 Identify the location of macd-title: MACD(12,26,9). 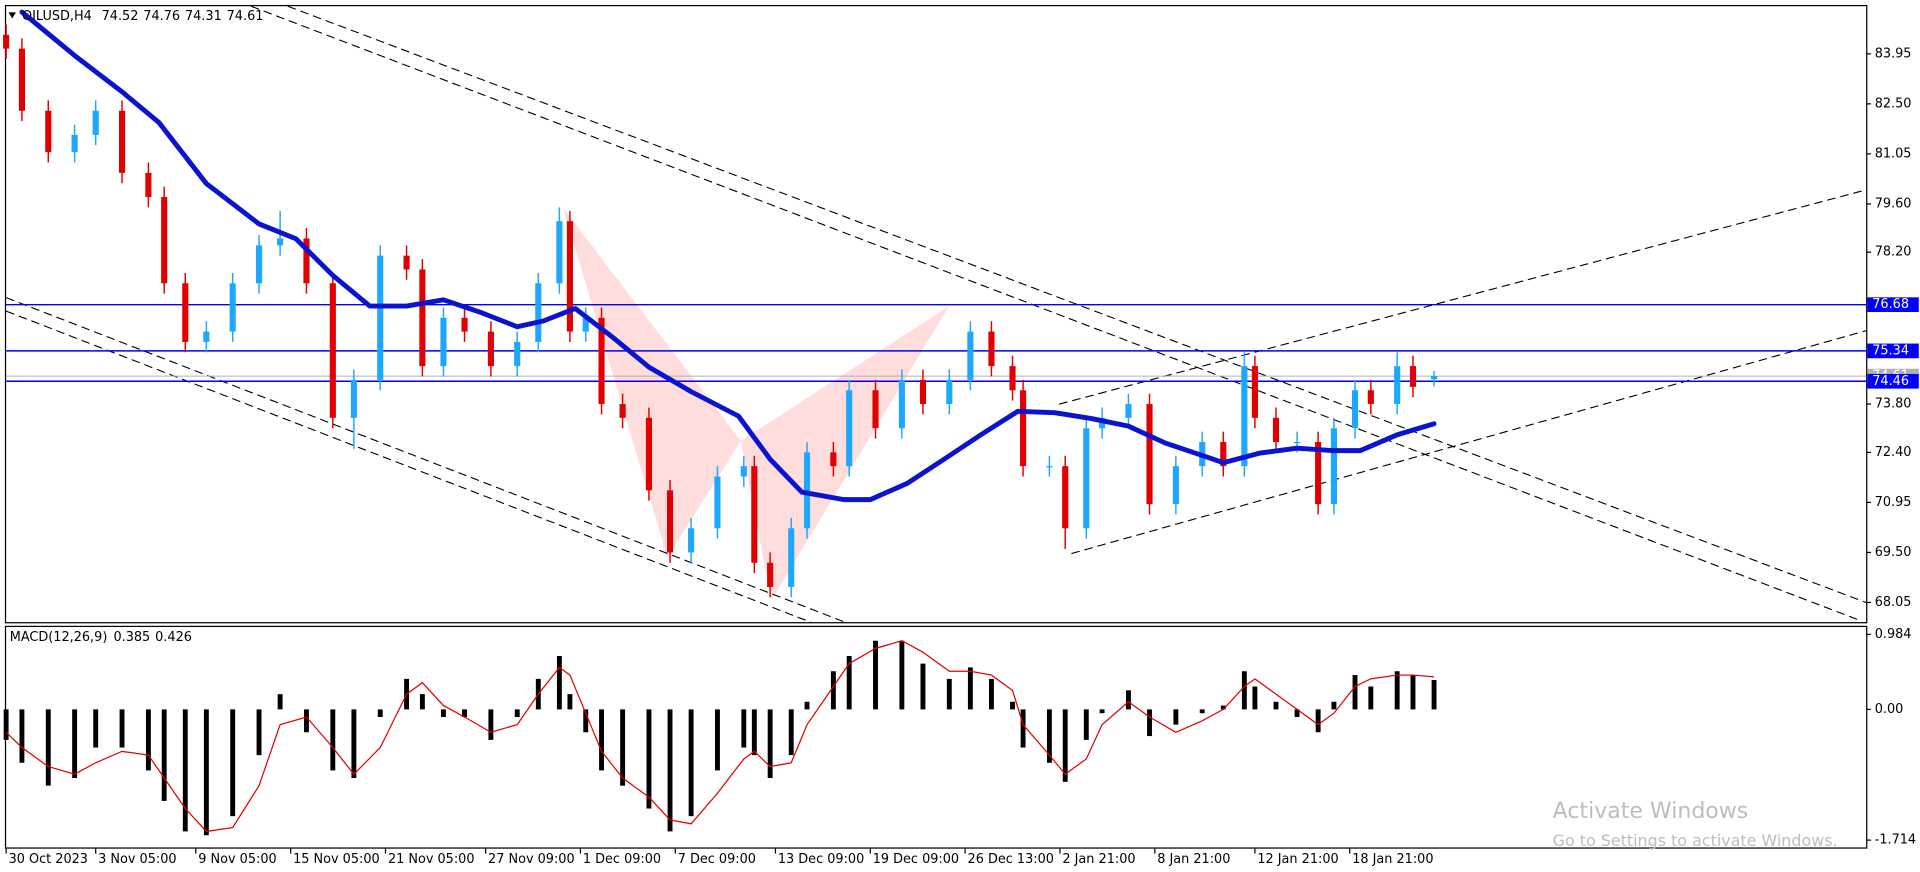
(59, 636).